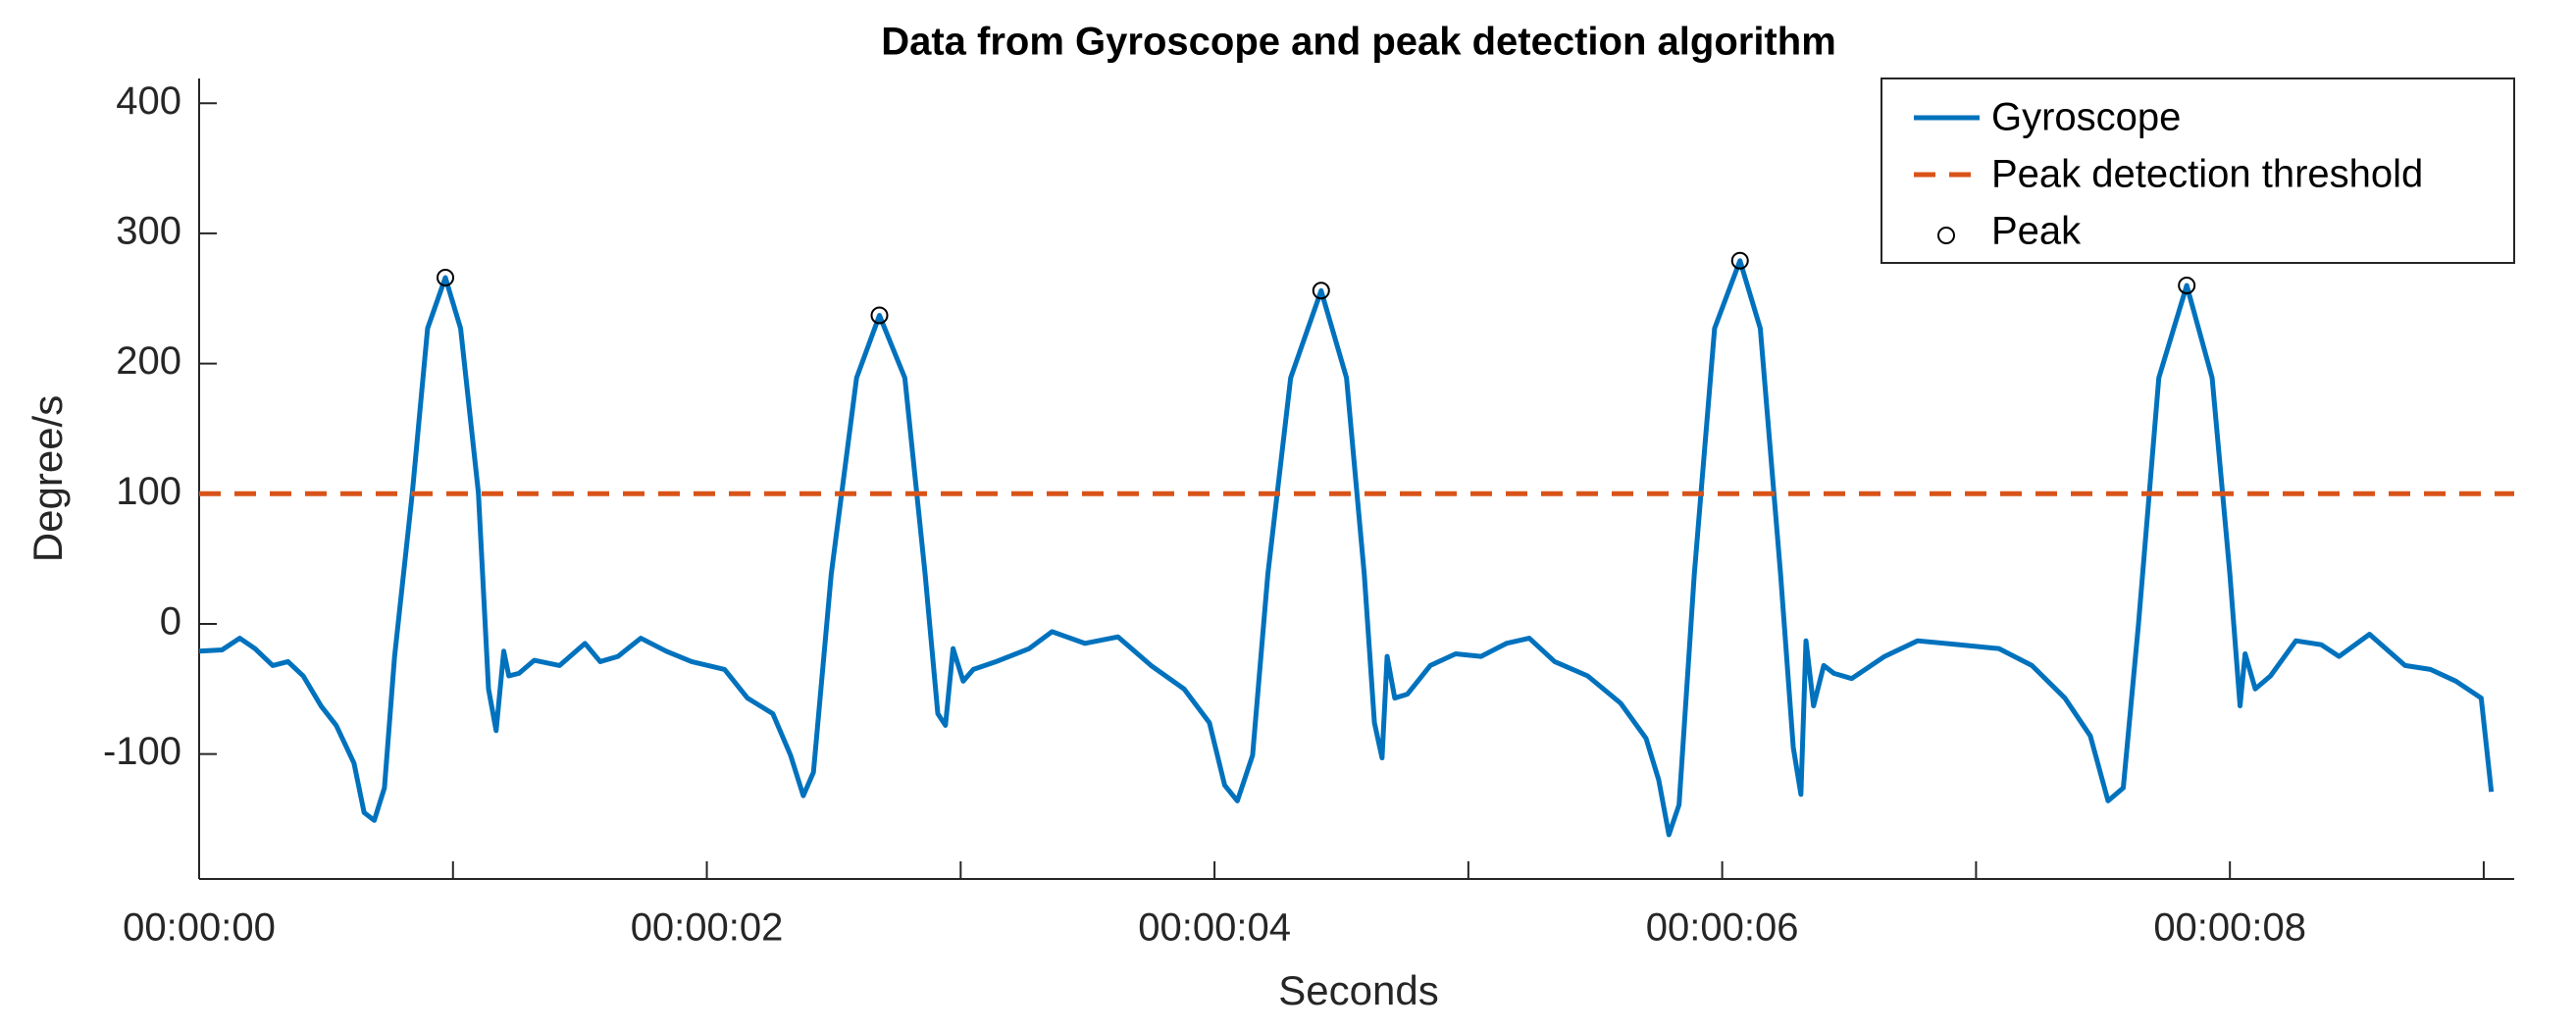 The image size is (2576, 1033). I want to click on x-axis-label: Seconds, so click(1358, 990).